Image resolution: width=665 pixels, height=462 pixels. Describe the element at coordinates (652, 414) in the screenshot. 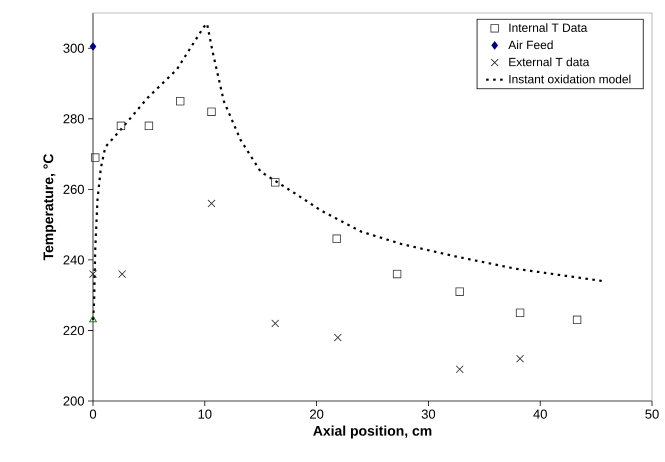

I see `x-tick-label: 50` at that location.